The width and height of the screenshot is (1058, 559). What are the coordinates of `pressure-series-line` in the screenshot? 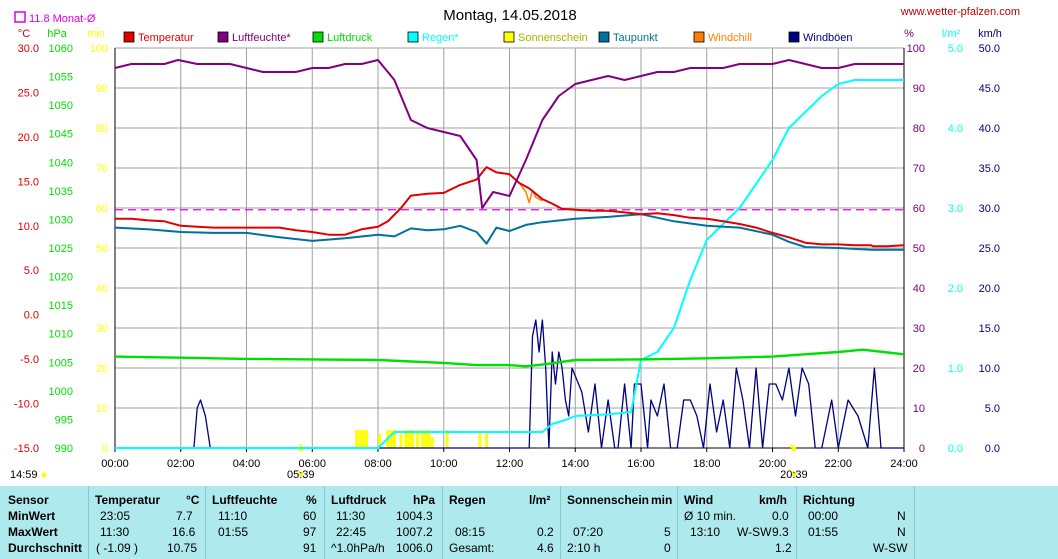 It's located at (509, 358).